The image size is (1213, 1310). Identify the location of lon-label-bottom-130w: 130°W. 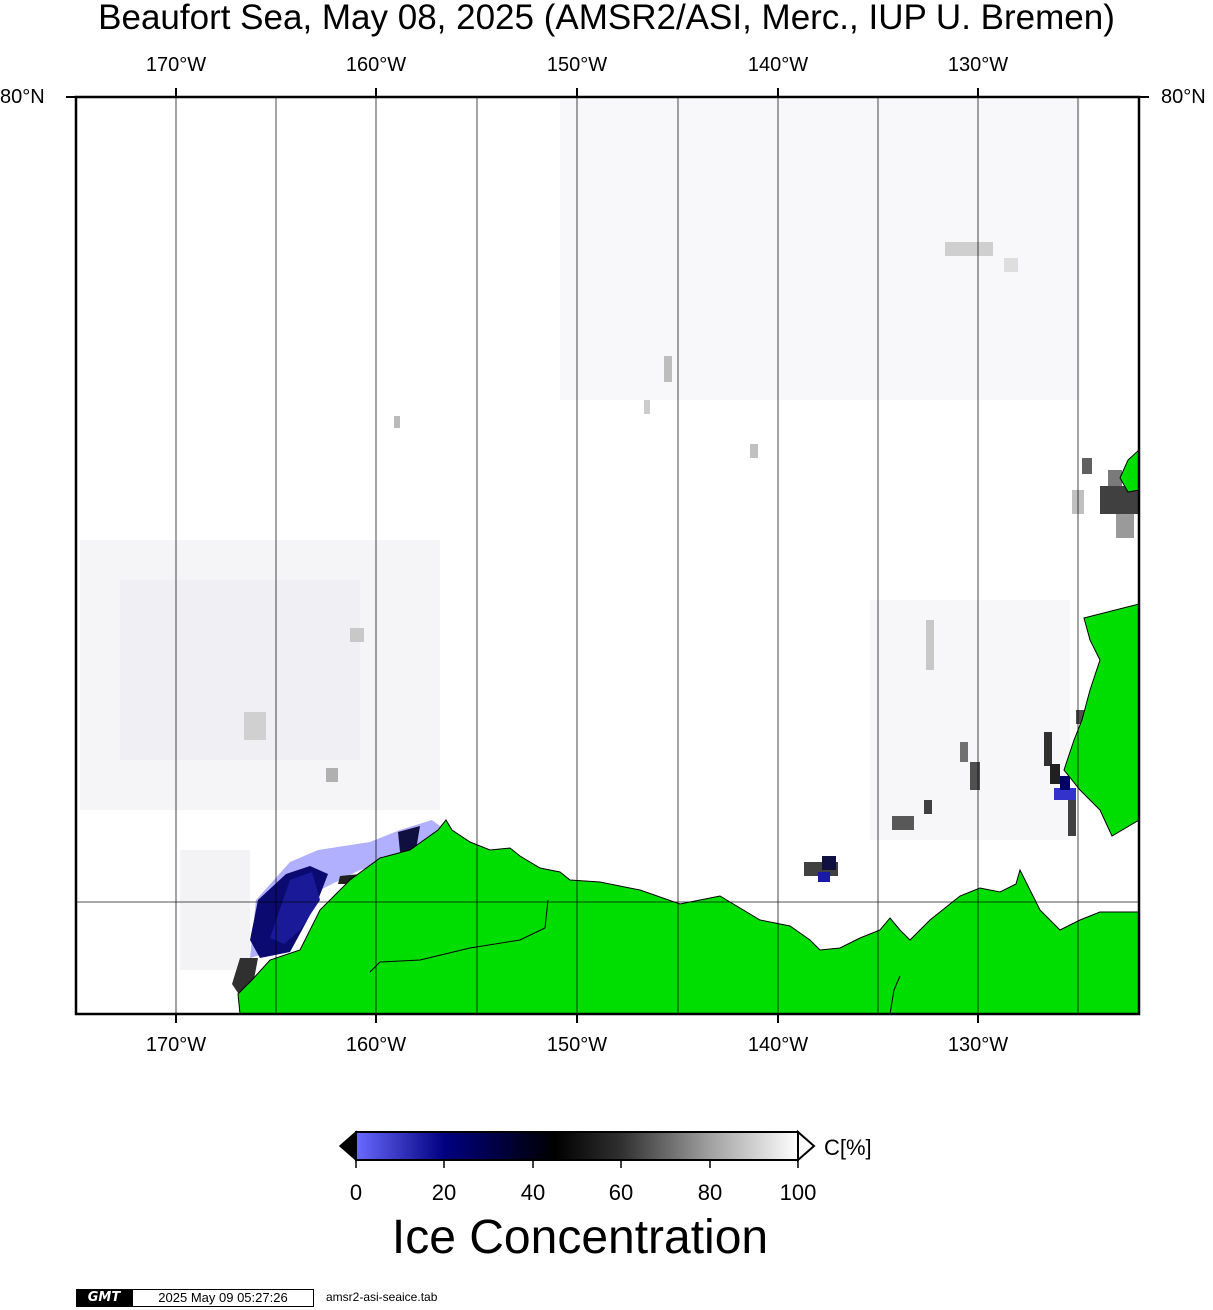
(978, 1045).